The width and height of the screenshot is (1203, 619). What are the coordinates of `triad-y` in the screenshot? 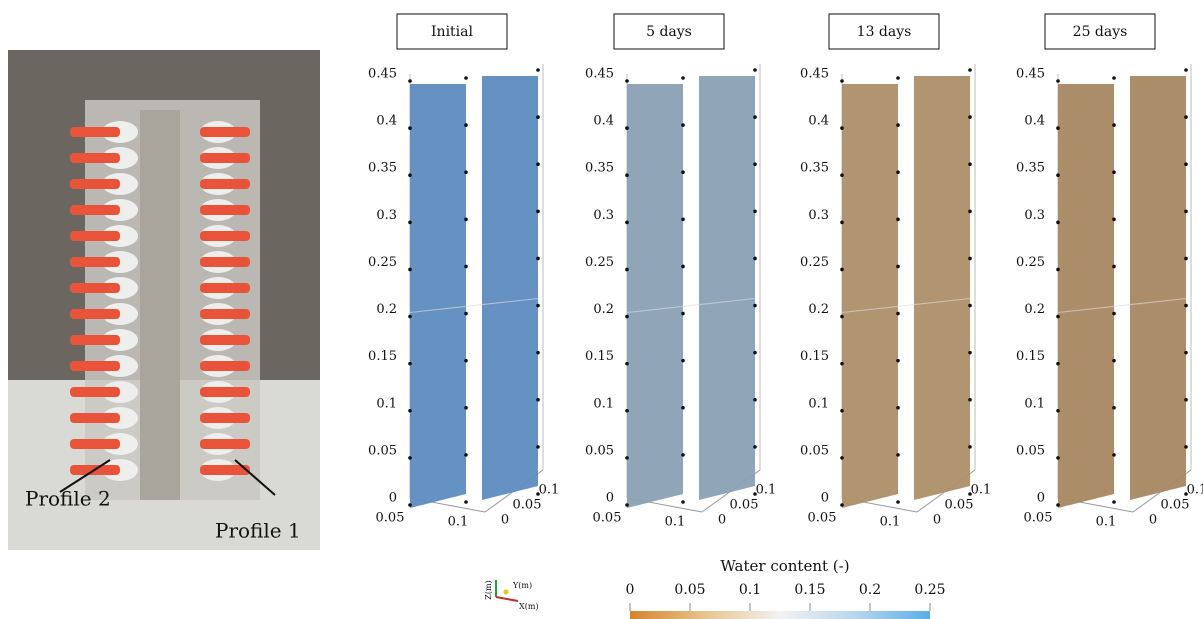 It's located at (506, 592).